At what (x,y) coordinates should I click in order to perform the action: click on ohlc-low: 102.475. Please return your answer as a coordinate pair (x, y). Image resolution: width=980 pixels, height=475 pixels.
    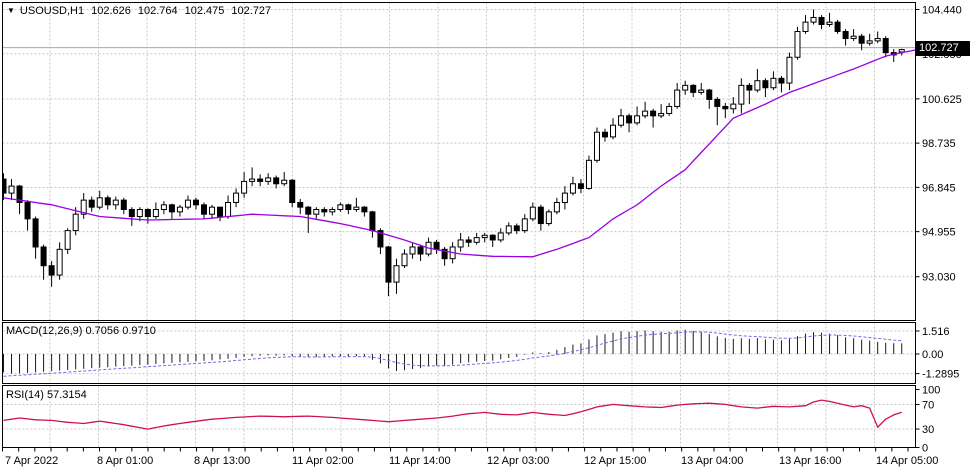
    Looking at the image, I should click on (204, 11).